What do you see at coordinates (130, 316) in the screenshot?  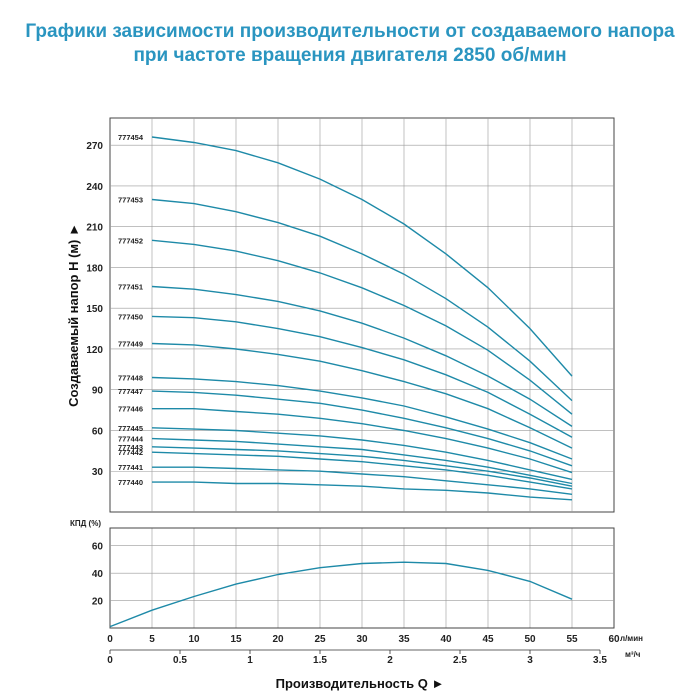 I see `series-label-777450: 777450` at bounding box center [130, 316].